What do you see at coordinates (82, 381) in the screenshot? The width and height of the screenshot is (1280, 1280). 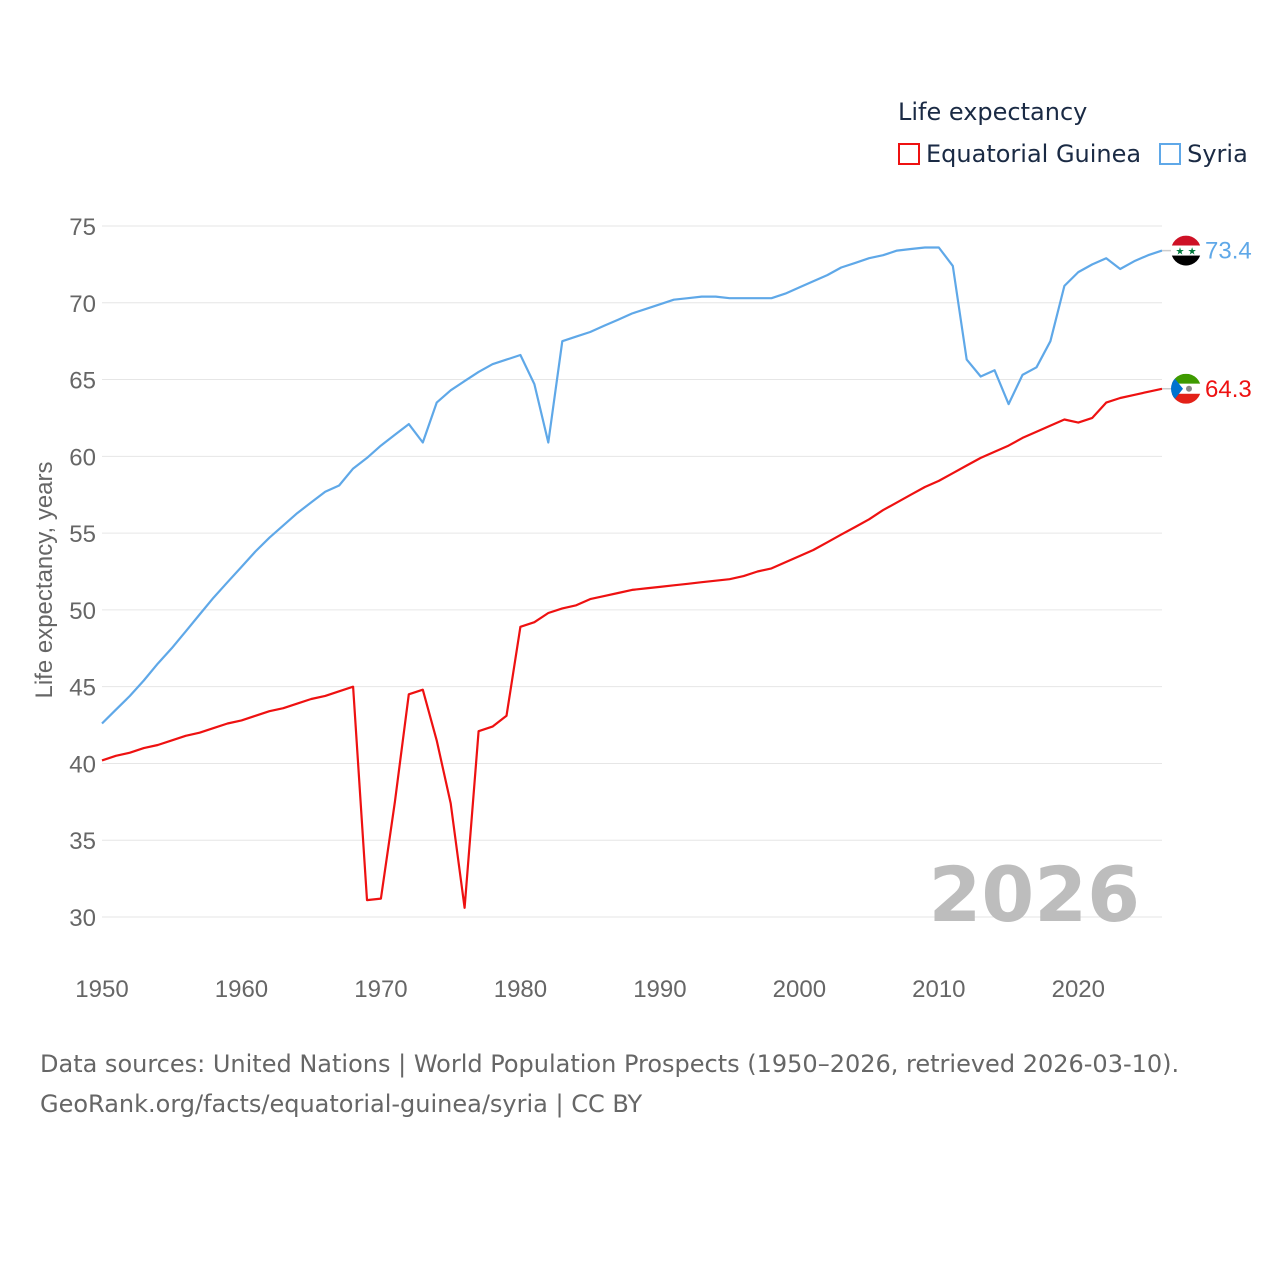 I see `y-tick-65: 65` at bounding box center [82, 381].